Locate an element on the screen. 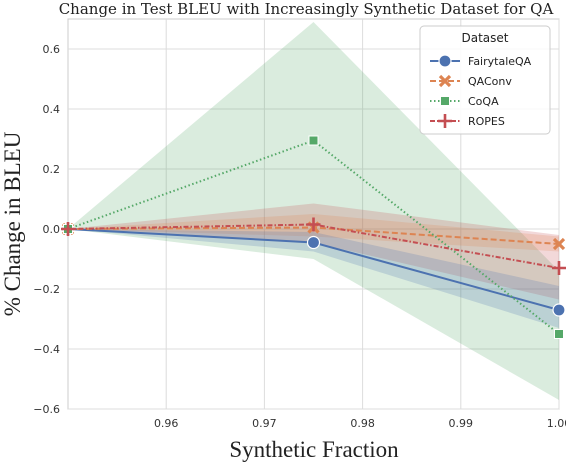 This screenshot has width=566, height=462. x-tick-label: 0.98 is located at coordinates (362, 423).